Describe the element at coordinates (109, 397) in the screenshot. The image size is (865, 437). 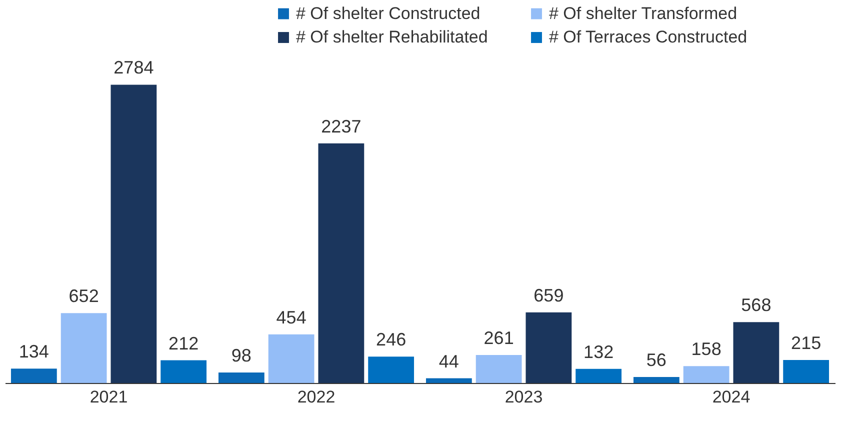
I see `x-tick-label: 2021` at that location.